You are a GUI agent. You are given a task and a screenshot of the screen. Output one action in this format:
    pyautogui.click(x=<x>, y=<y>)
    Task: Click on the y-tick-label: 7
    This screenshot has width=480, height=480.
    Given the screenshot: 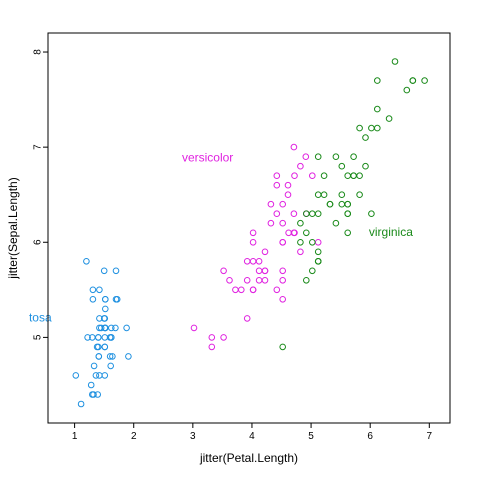 What is the action you would take?
    pyautogui.click(x=38, y=147)
    